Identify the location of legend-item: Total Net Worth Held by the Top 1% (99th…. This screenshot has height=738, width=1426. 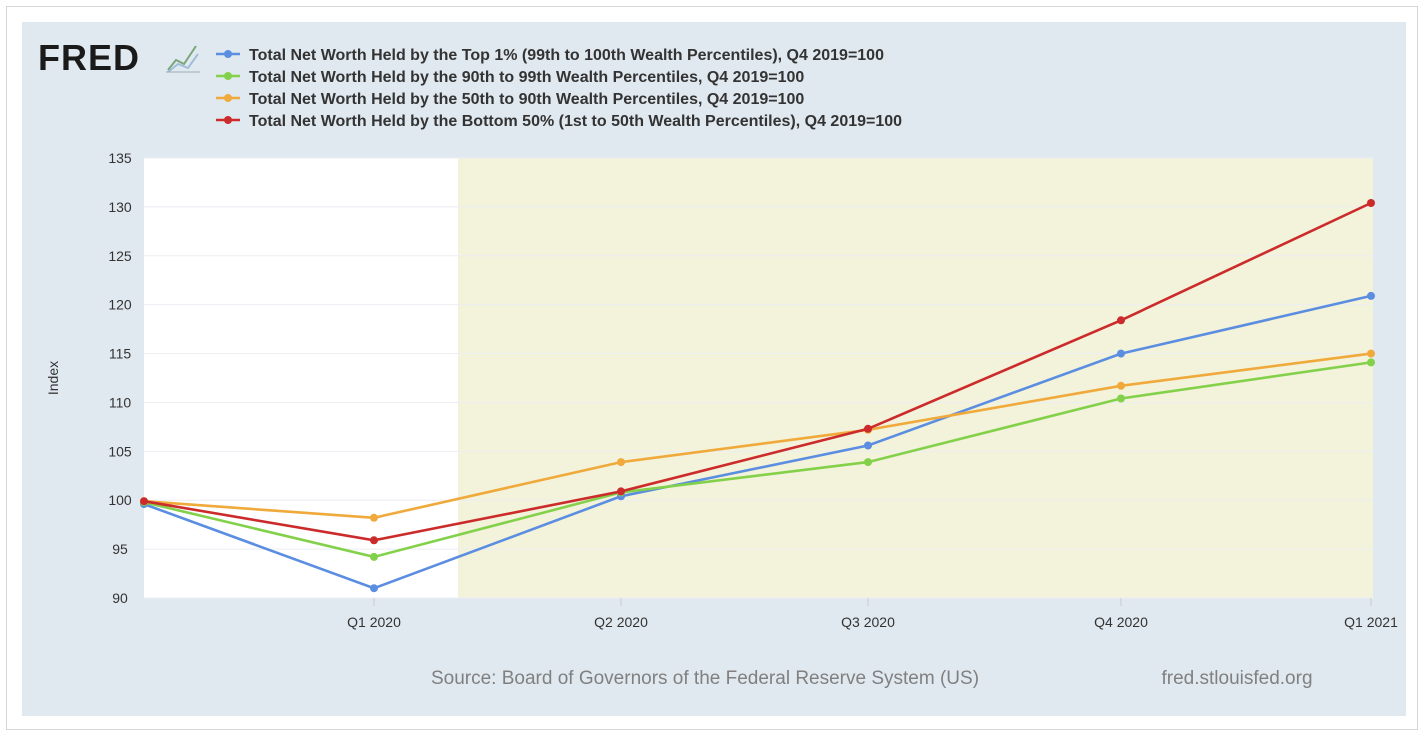
(550, 55).